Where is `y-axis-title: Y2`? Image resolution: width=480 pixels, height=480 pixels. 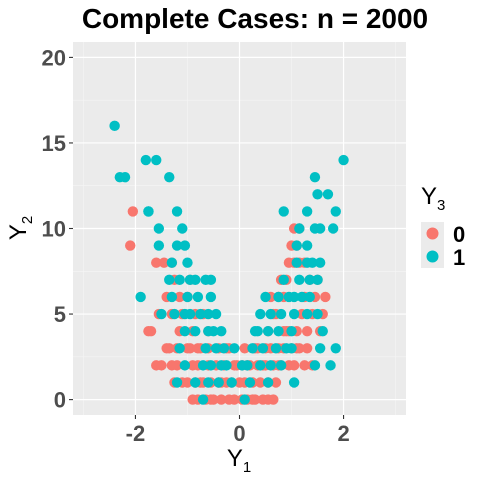
y-axis-title: Y2 is located at coordinates (20, 228).